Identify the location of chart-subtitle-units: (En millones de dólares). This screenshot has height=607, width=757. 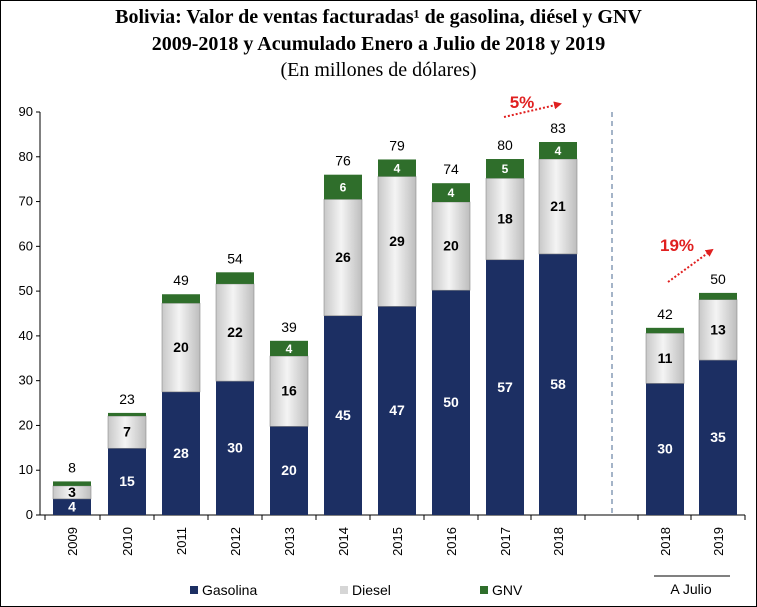
(378, 70).